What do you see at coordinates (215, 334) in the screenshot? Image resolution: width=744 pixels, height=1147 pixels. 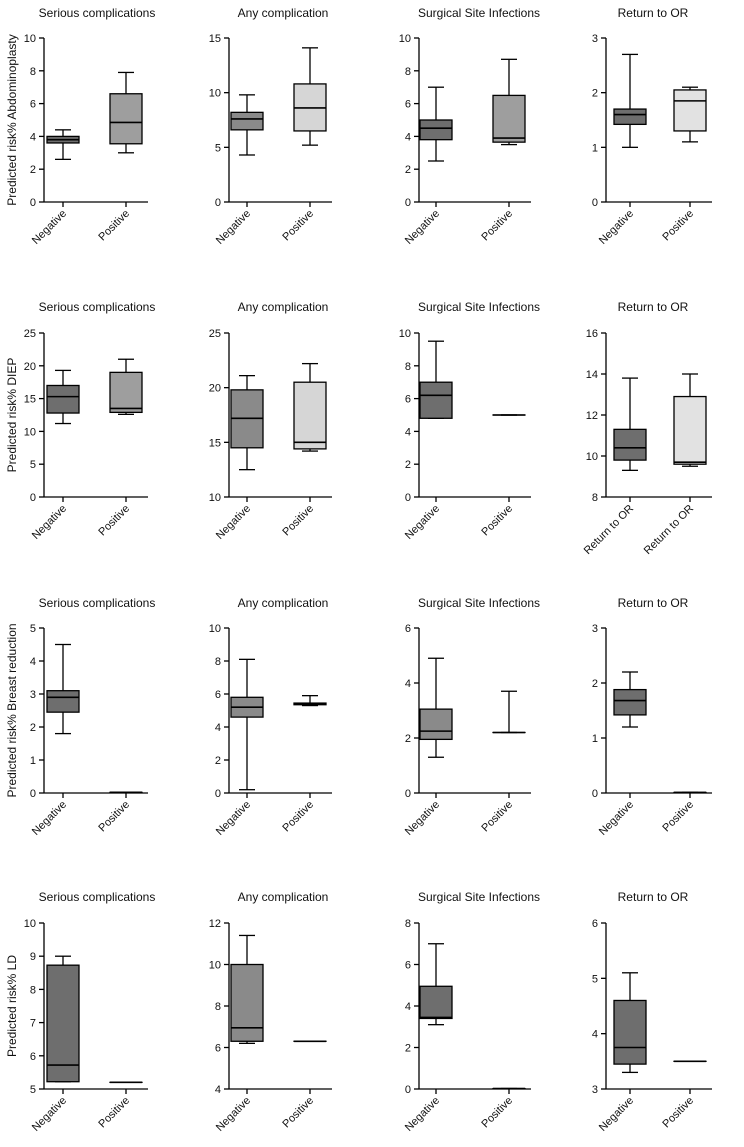 I see `y-tick-label: 25` at bounding box center [215, 334].